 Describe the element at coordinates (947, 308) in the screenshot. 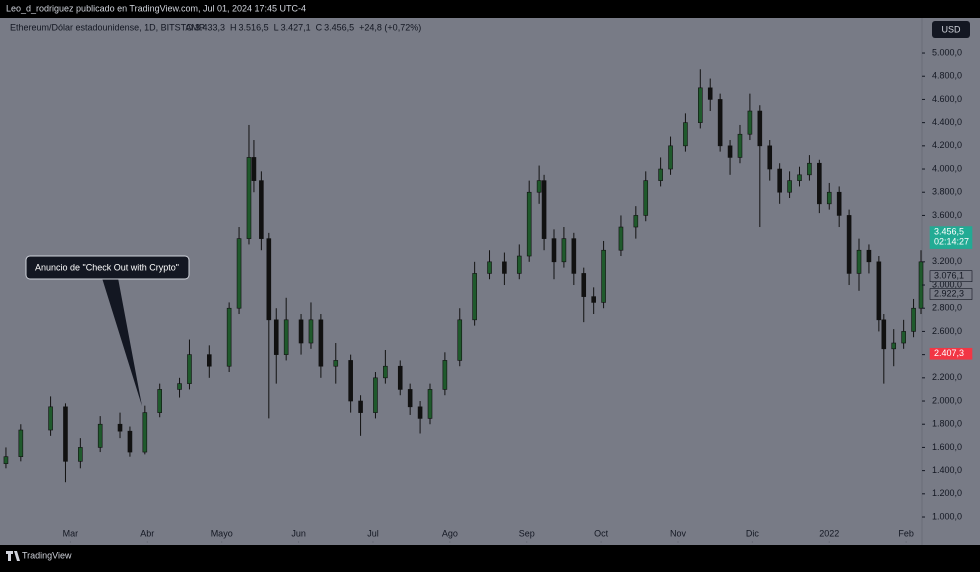

I see `y-tick-label: 2.800,0` at that location.